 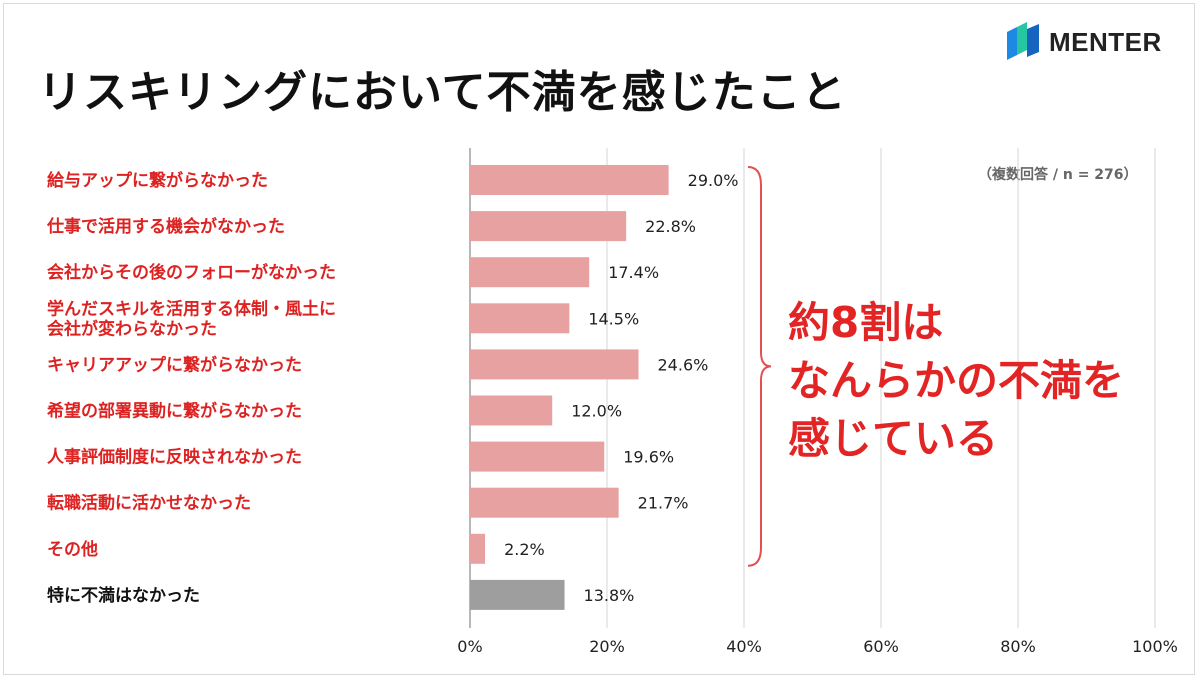 I want to click on callout-line: 約8割は, so click(x=866, y=322).